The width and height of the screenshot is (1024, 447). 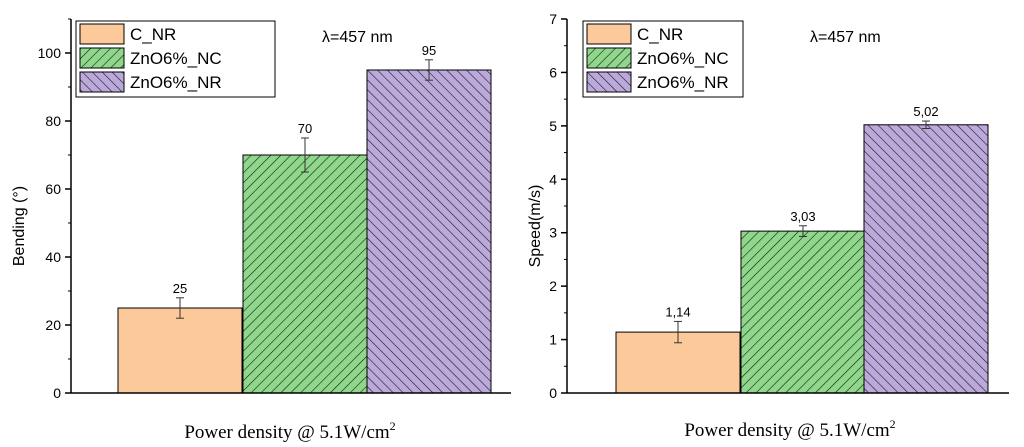 What do you see at coordinates (553, 179) in the screenshot?
I see `y-tick-label: 4` at bounding box center [553, 179].